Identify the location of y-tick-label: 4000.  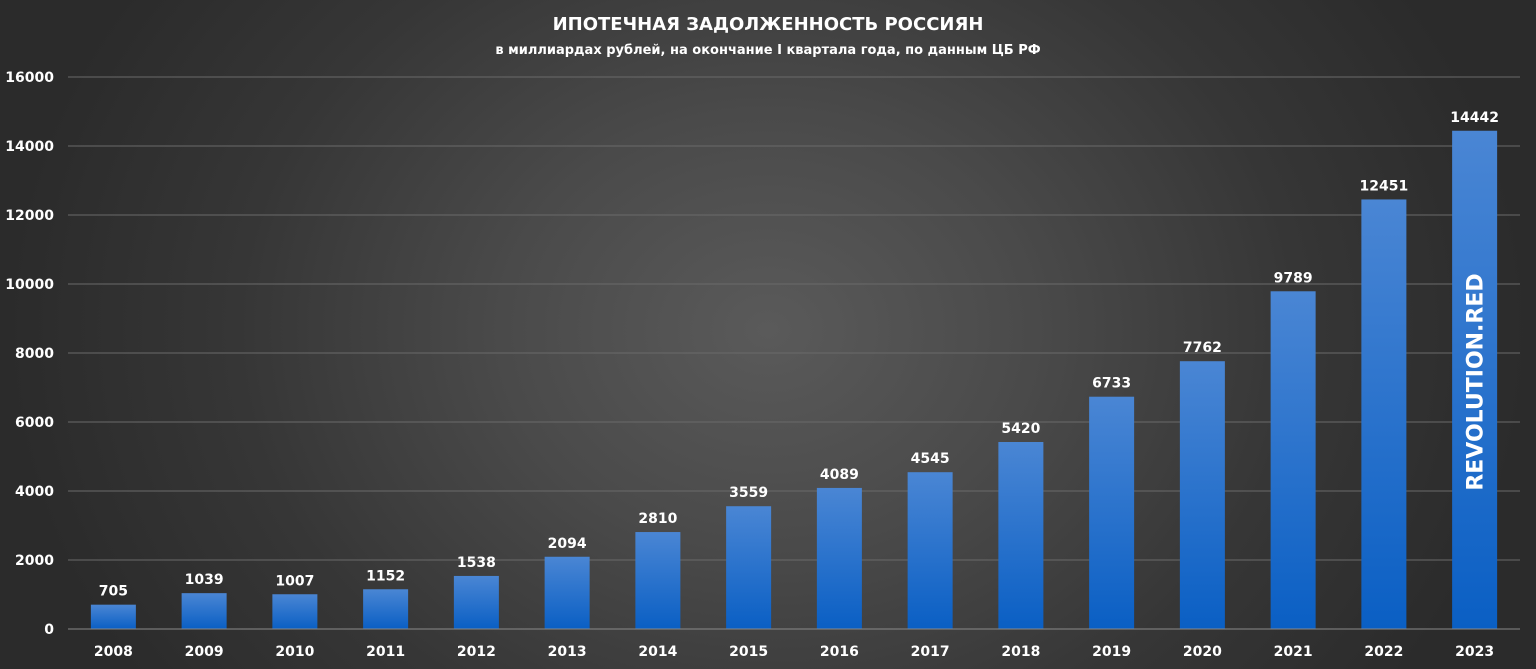
(34, 492).